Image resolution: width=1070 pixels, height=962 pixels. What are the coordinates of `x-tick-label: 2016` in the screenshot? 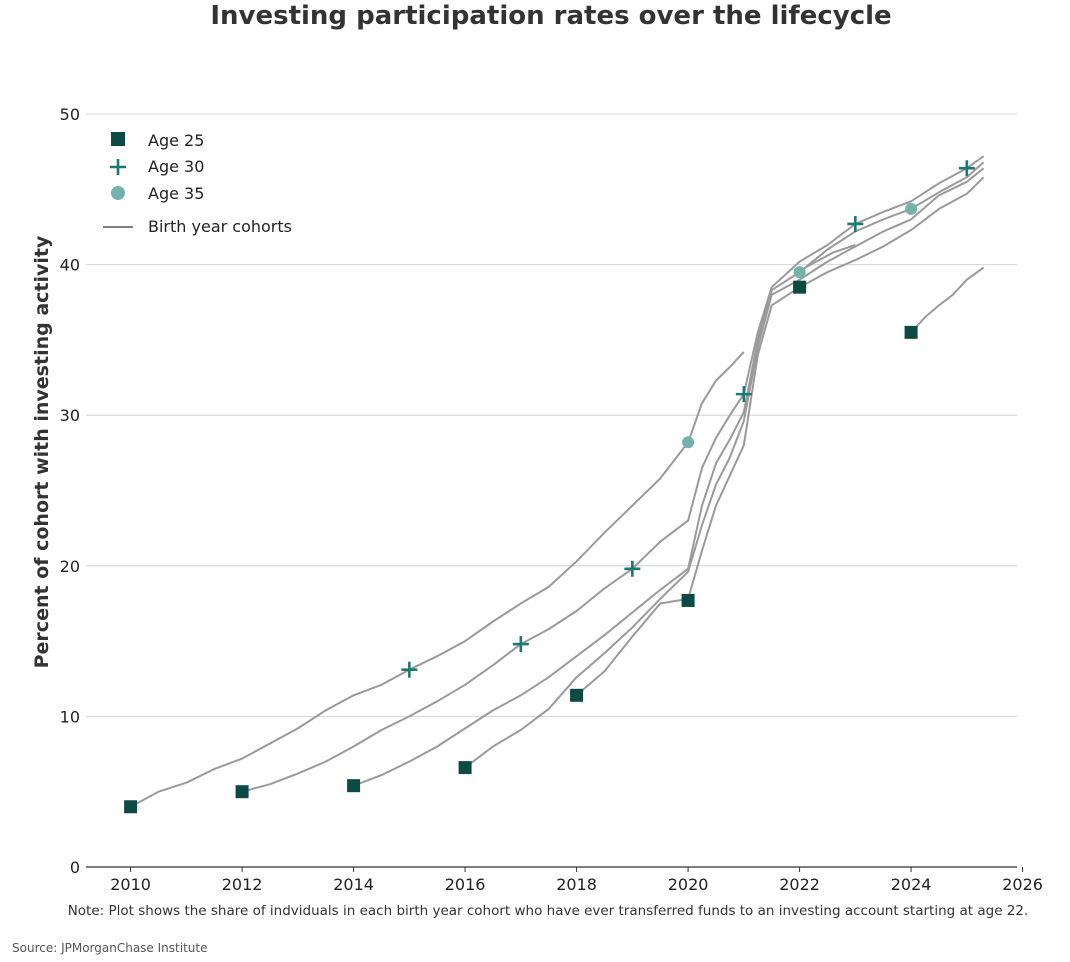 It's located at (465, 884).